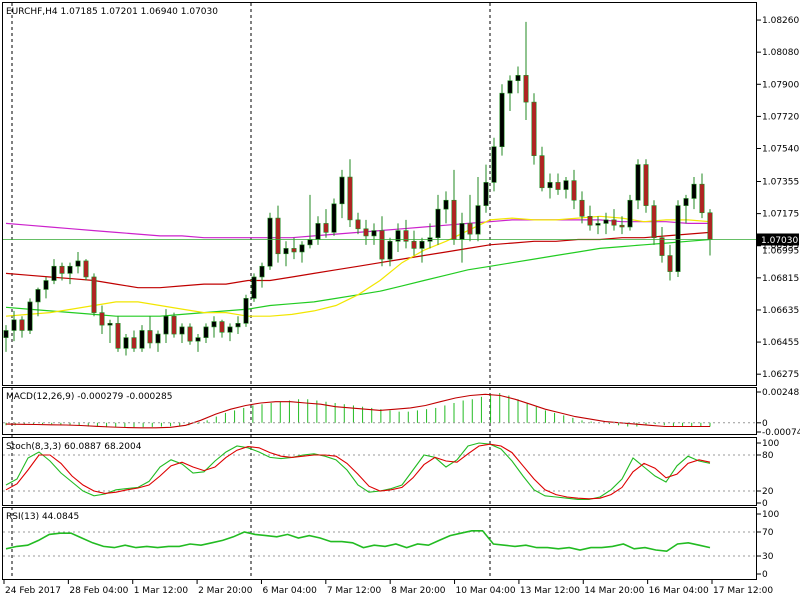  Describe the element at coordinates (780, 183) in the screenshot. I see `price-tick-label: 1.07355` at that location.